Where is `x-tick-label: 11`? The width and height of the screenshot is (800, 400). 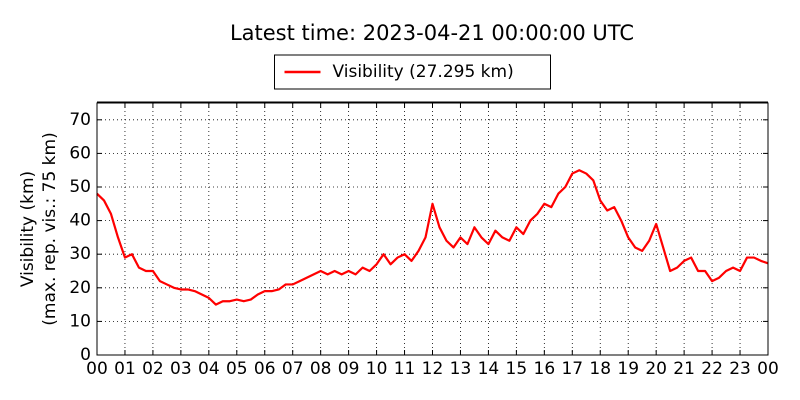
x-tick-label: 11 is located at coordinates (405, 369).